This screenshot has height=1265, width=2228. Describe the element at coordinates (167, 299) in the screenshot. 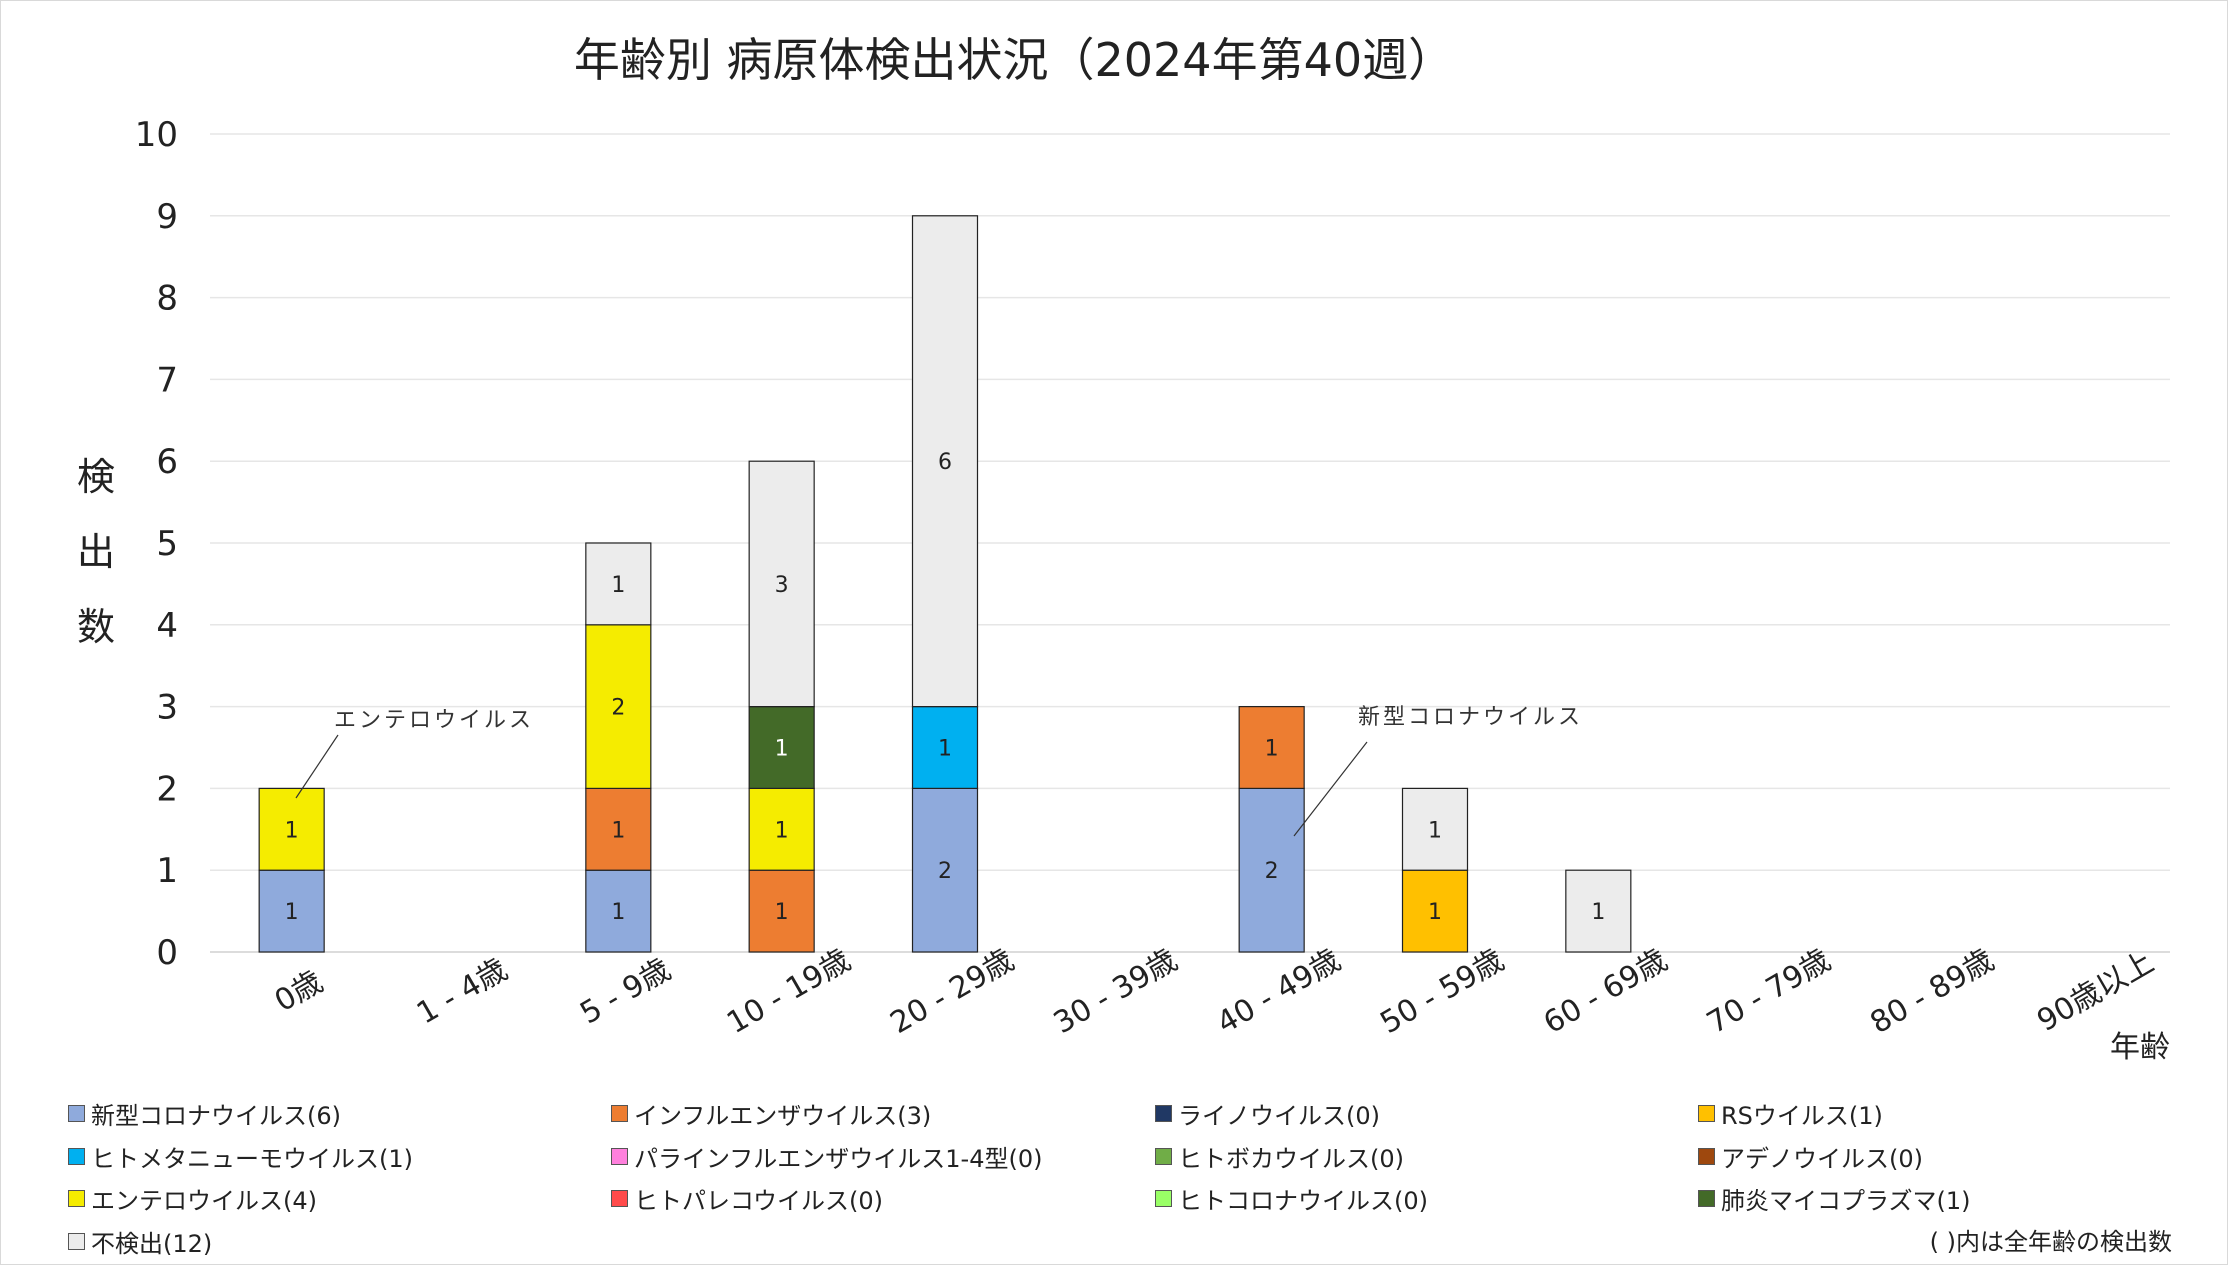

I see `y-tick-label: 8` at that location.